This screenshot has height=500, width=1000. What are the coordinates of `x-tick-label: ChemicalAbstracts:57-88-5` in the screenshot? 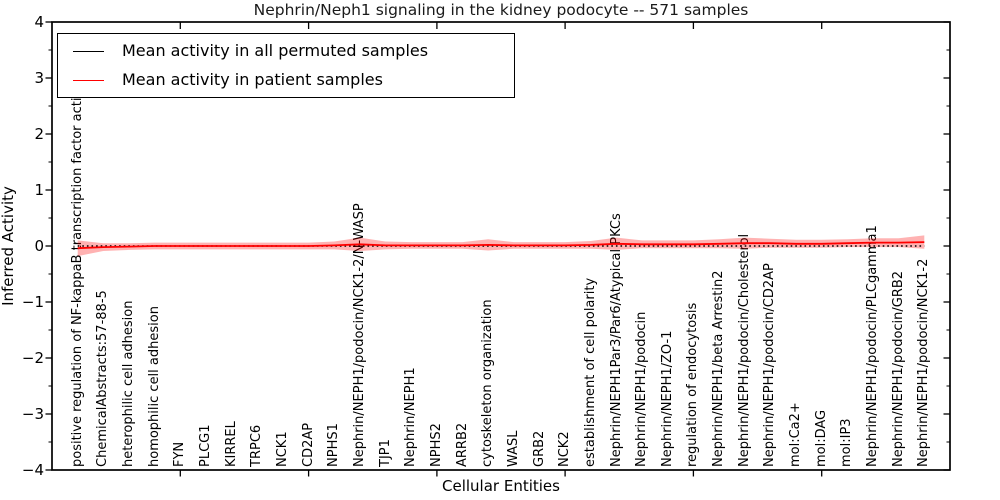 It's located at (103, 378).